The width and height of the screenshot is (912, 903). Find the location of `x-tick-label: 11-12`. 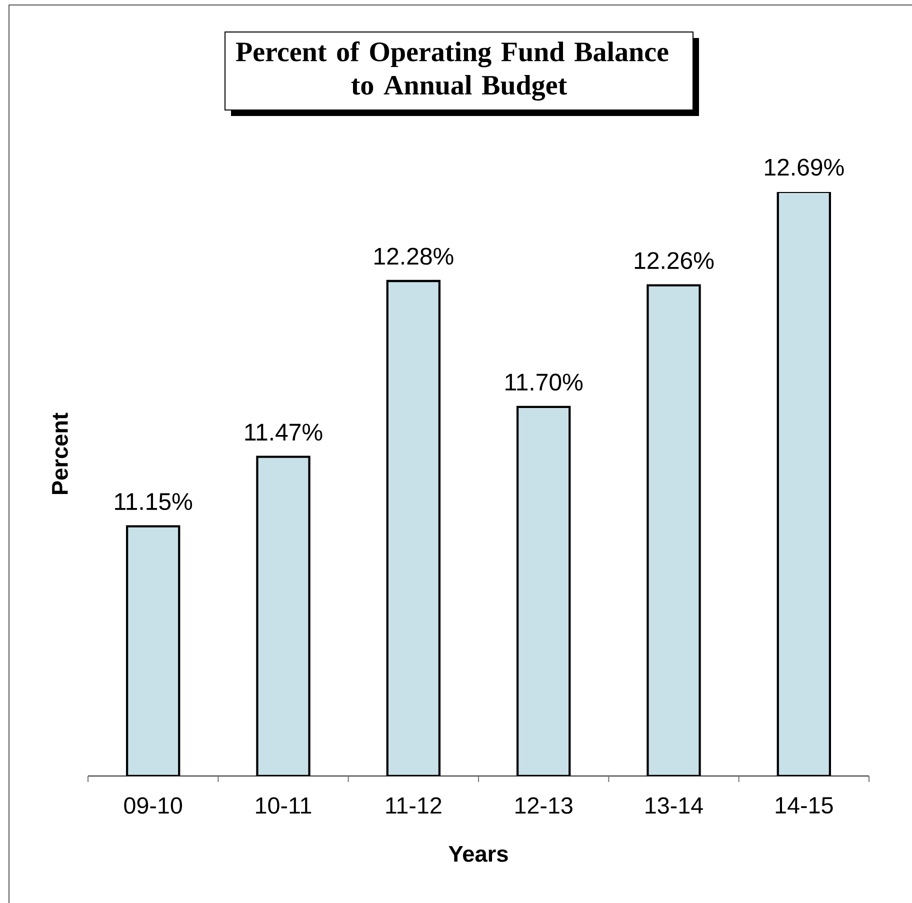

x-tick-label: 11-12 is located at coordinates (414, 805).